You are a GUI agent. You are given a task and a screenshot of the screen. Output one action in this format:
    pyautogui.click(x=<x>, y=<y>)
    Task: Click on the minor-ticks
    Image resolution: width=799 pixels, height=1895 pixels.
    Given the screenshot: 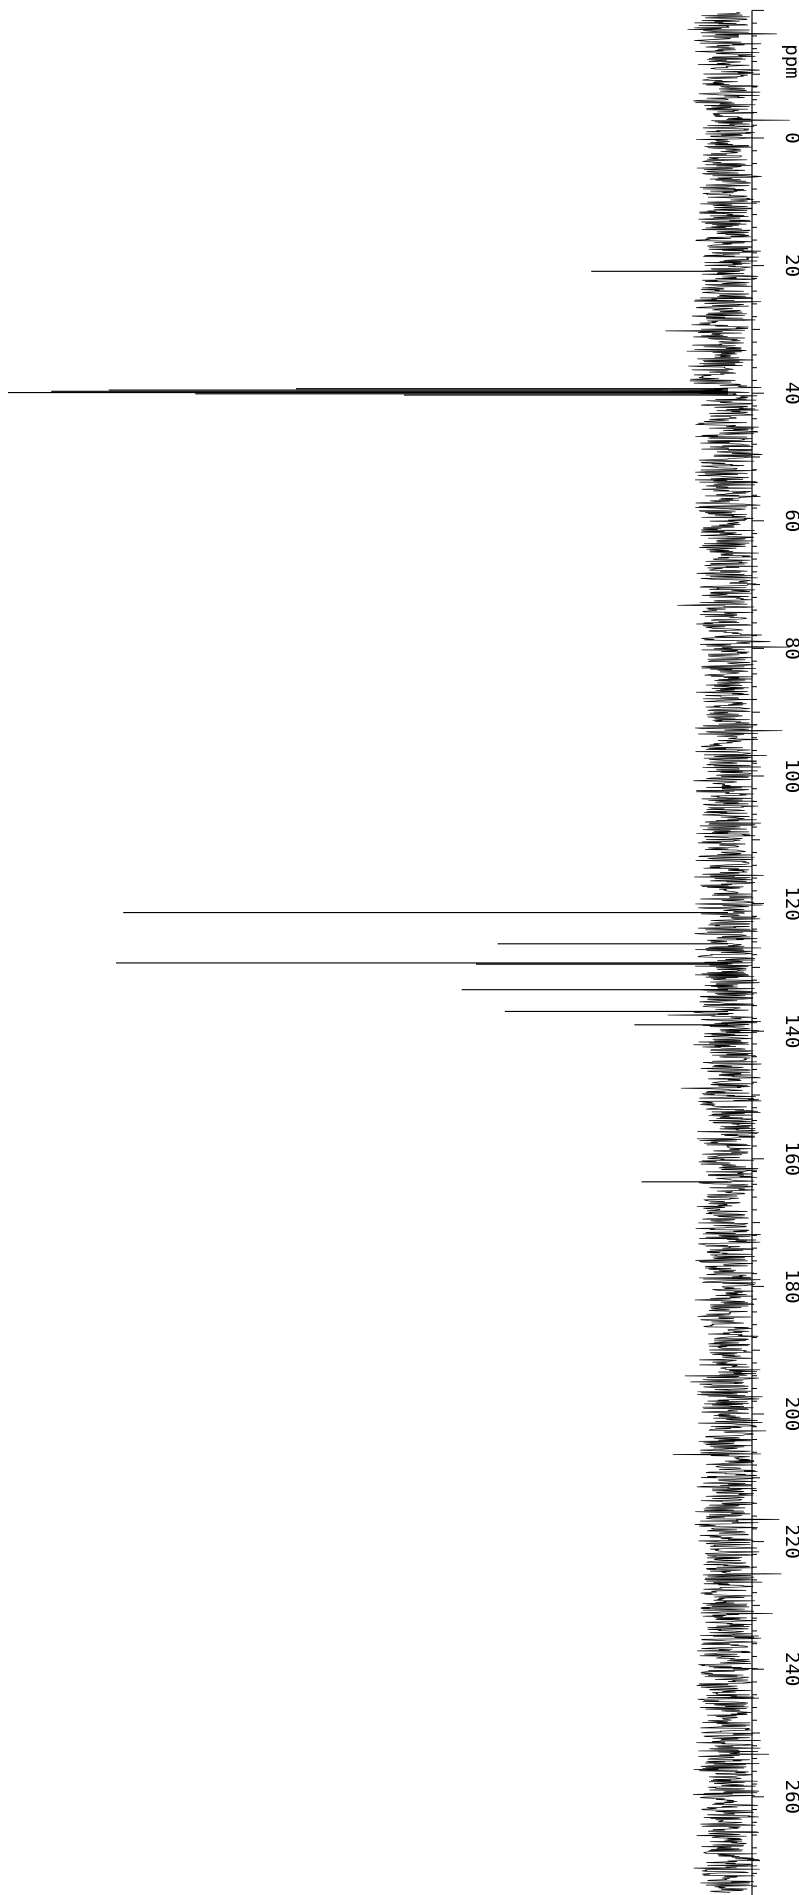 What is the action you would take?
    pyautogui.click(x=758, y=948)
    